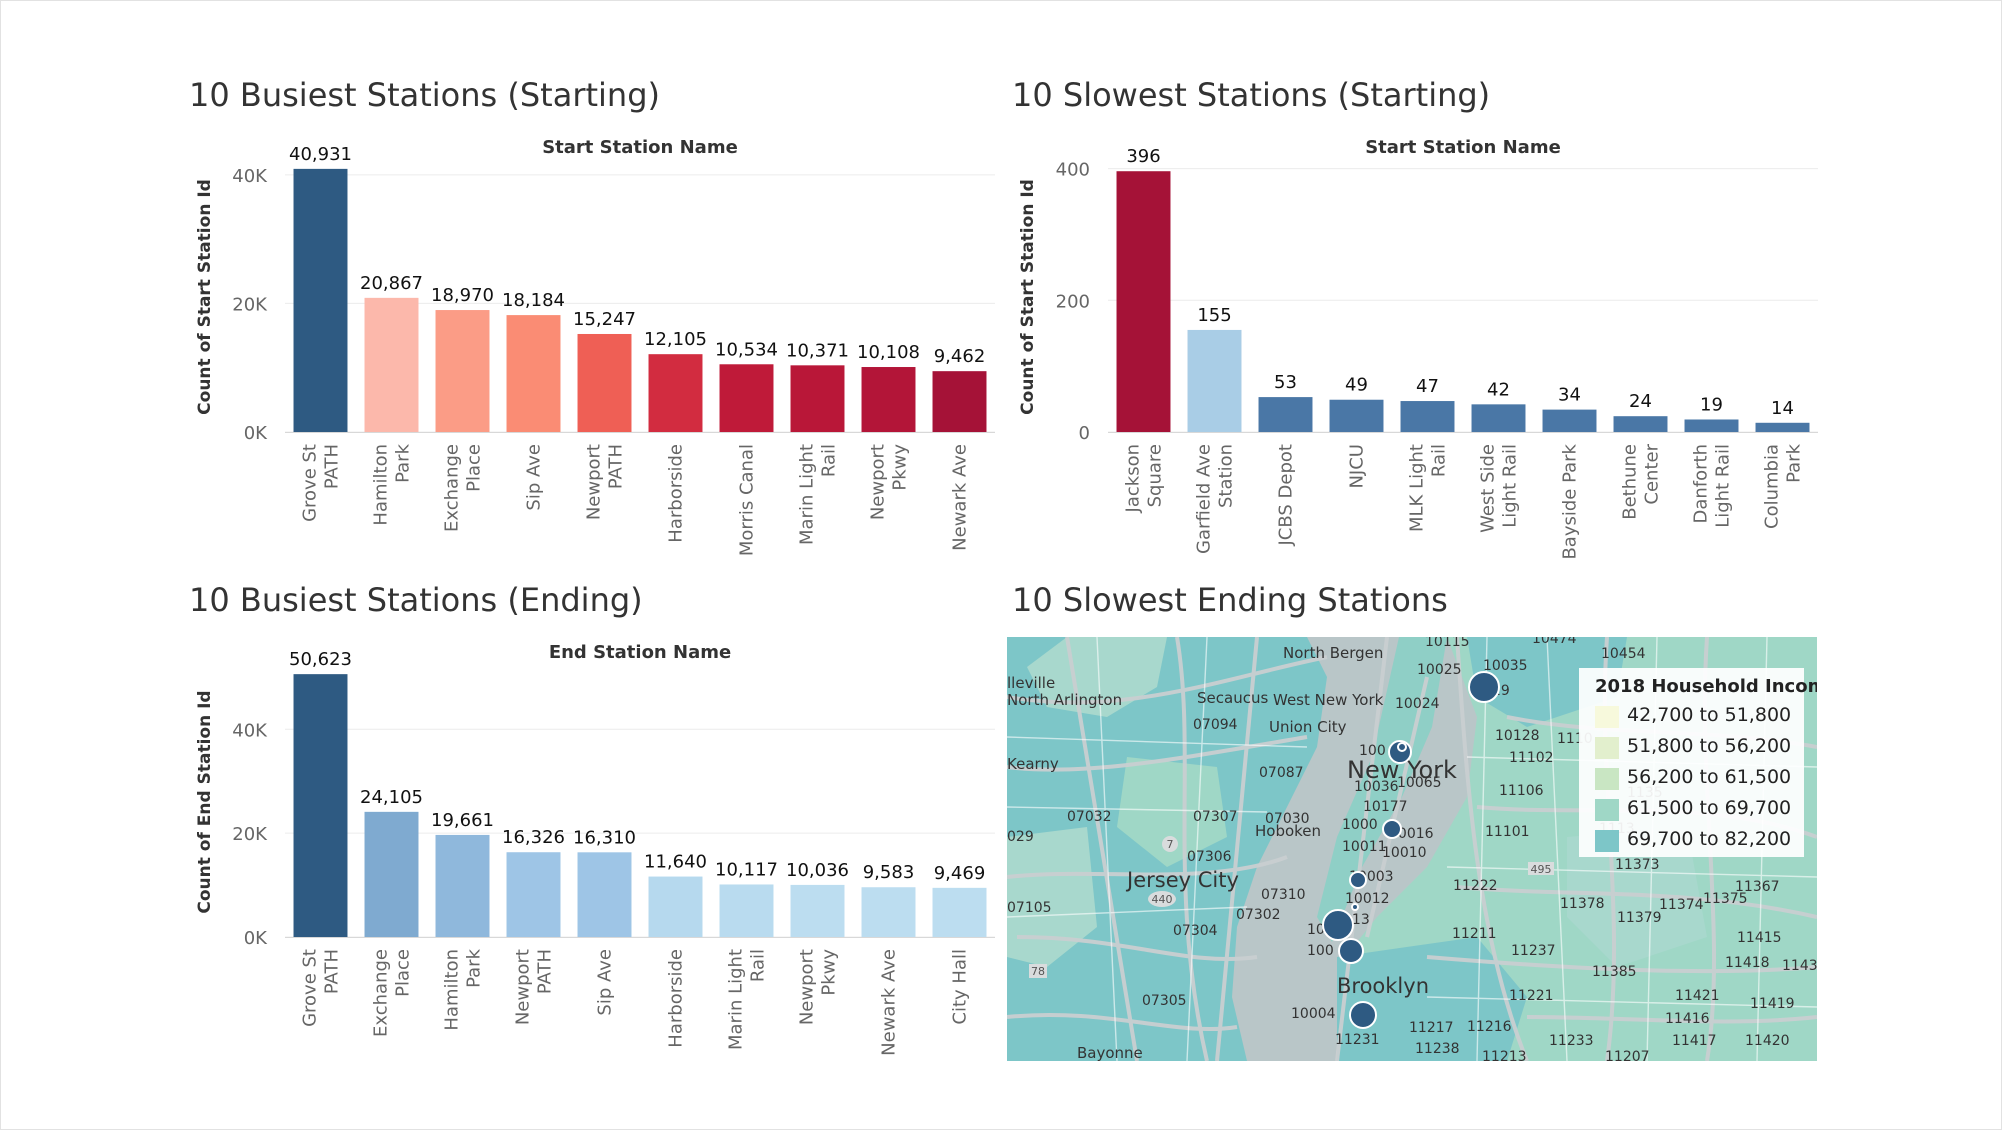 This screenshot has height=1130, width=2002. Describe the element at coordinates (889, 482) in the screenshot. I see `x-tick-label: Newport Pkwy` at that location.